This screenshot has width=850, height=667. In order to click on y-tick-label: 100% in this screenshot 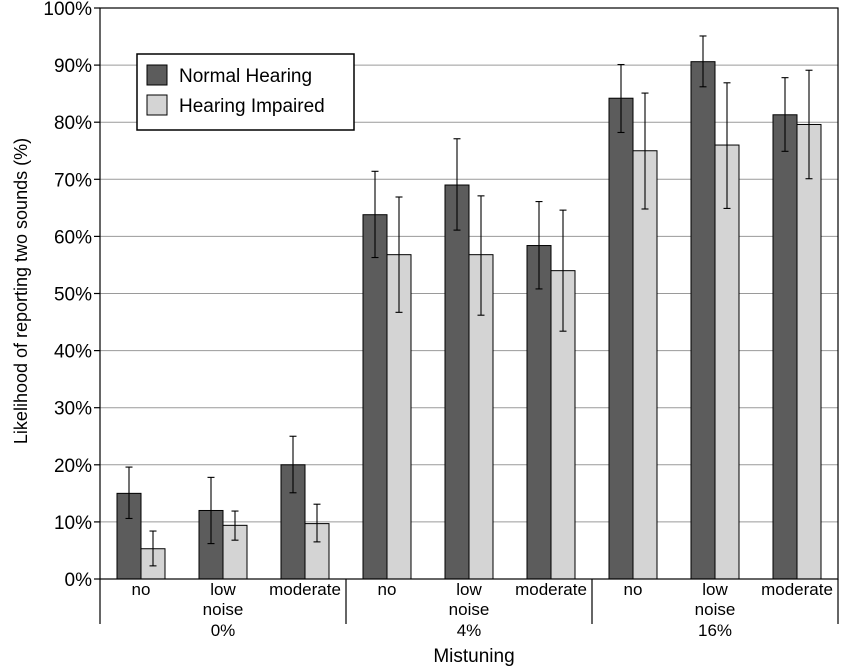, I will do `click(67, 10)`.